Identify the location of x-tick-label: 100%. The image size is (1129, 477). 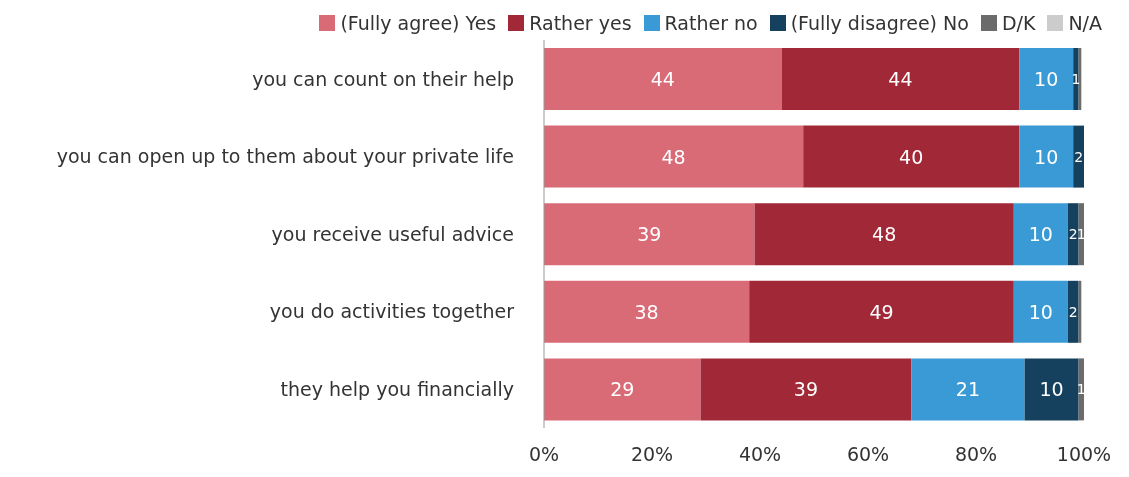
(1084, 454).